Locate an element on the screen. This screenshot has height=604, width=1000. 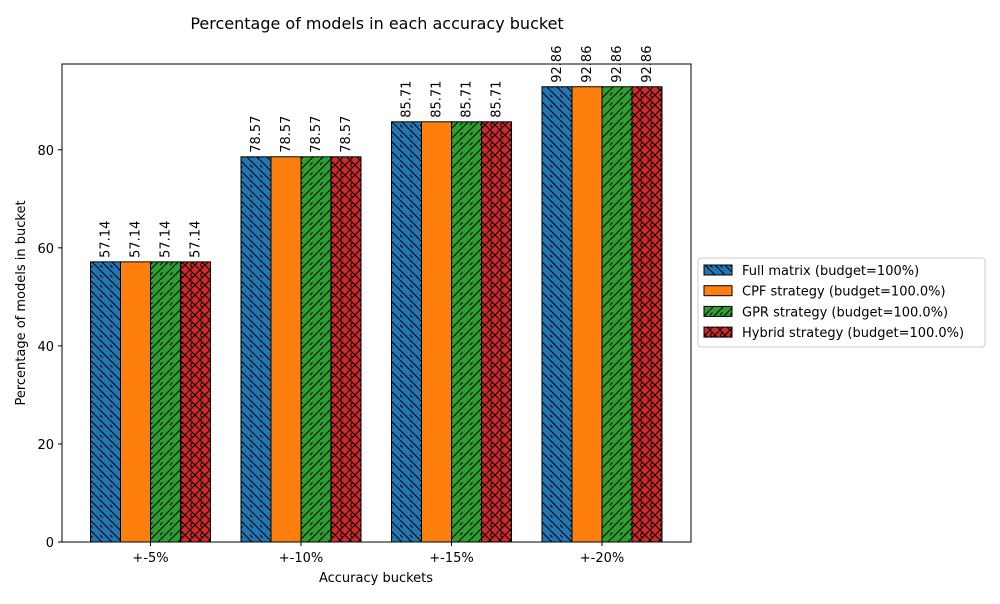
legend-swatch is located at coordinates (718, 290).